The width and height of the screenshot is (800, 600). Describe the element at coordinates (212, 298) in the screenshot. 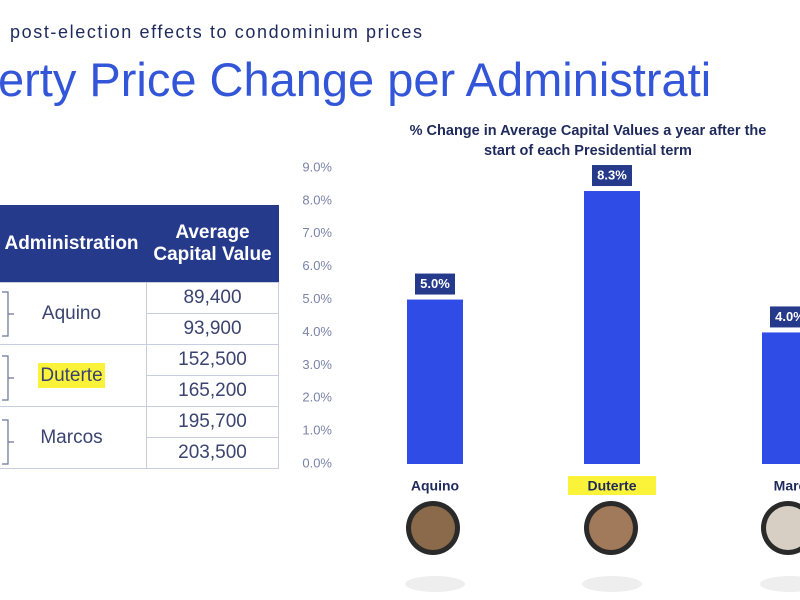

I see `cell: 89,400` at that location.